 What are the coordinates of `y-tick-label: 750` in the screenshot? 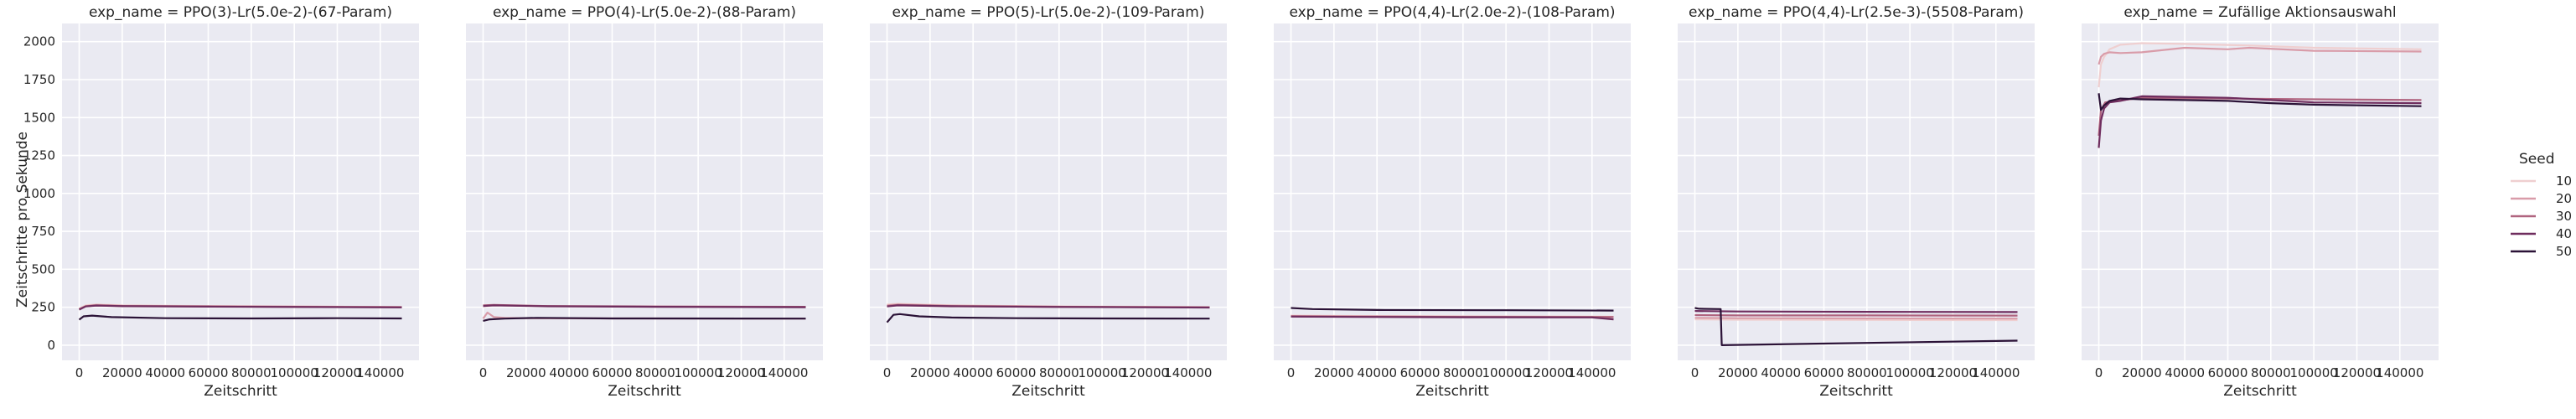 It's located at (43, 231).